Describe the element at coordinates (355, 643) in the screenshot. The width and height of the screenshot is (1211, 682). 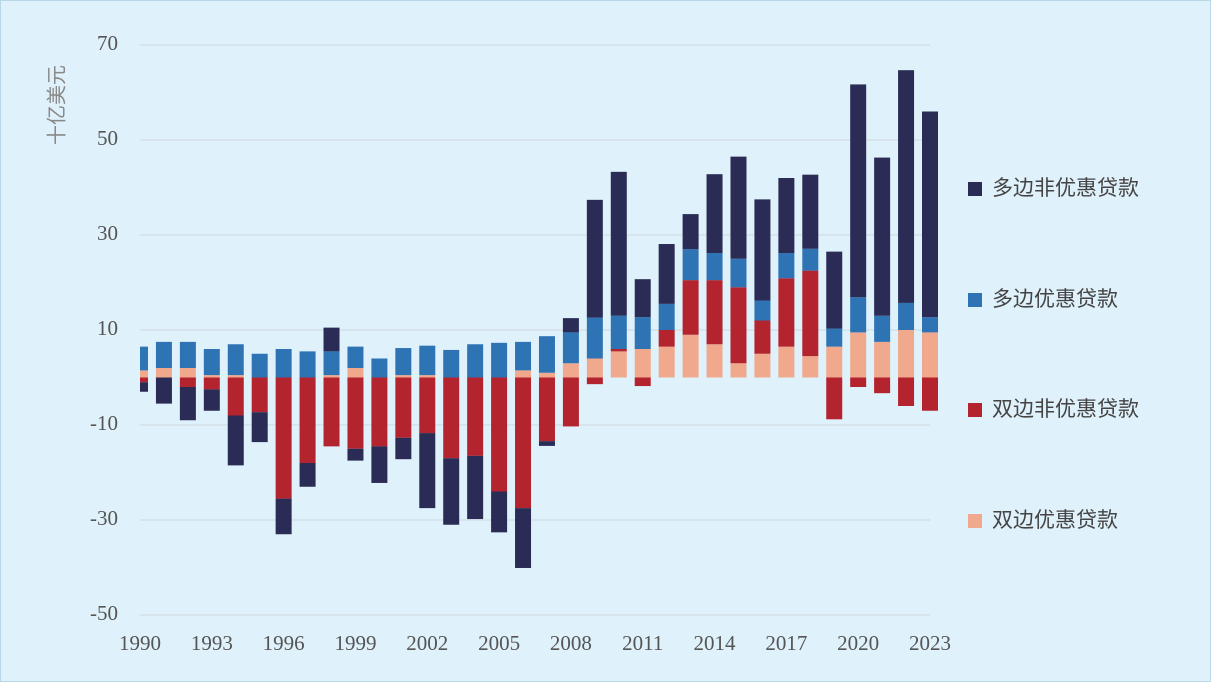
I see `x-tick-label: 1999` at that location.